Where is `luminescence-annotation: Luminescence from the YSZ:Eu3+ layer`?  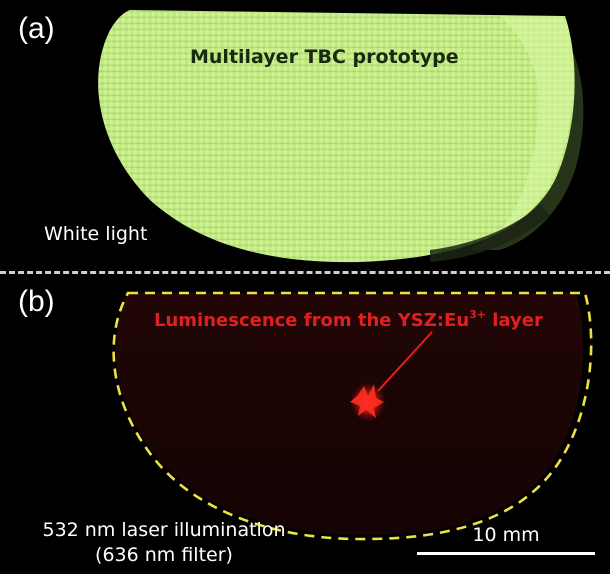 luminescence-annotation: Luminescence from the YSZ:Eu3+ layer is located at coordinates (348, 319).